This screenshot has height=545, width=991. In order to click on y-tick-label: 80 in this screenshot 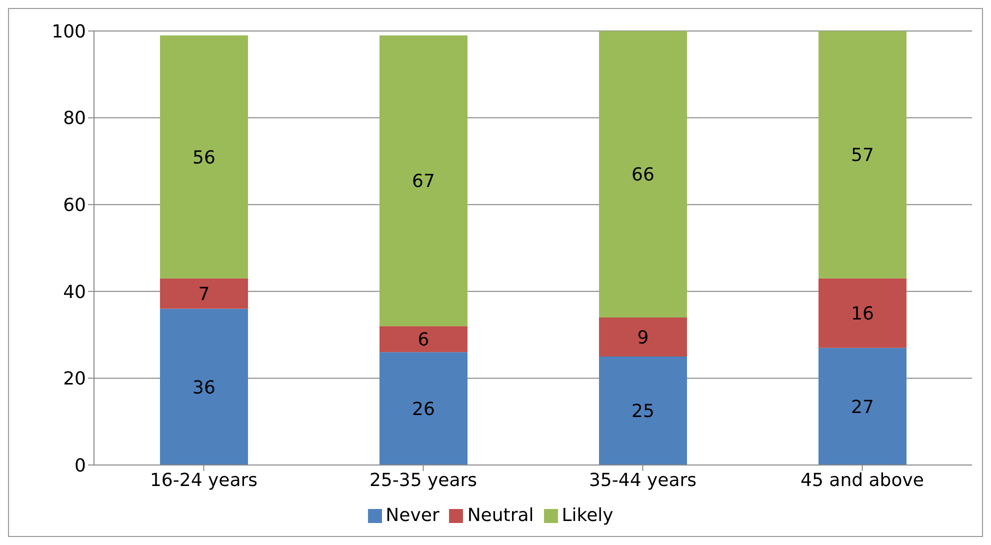, I will do `click(74, 119)`.